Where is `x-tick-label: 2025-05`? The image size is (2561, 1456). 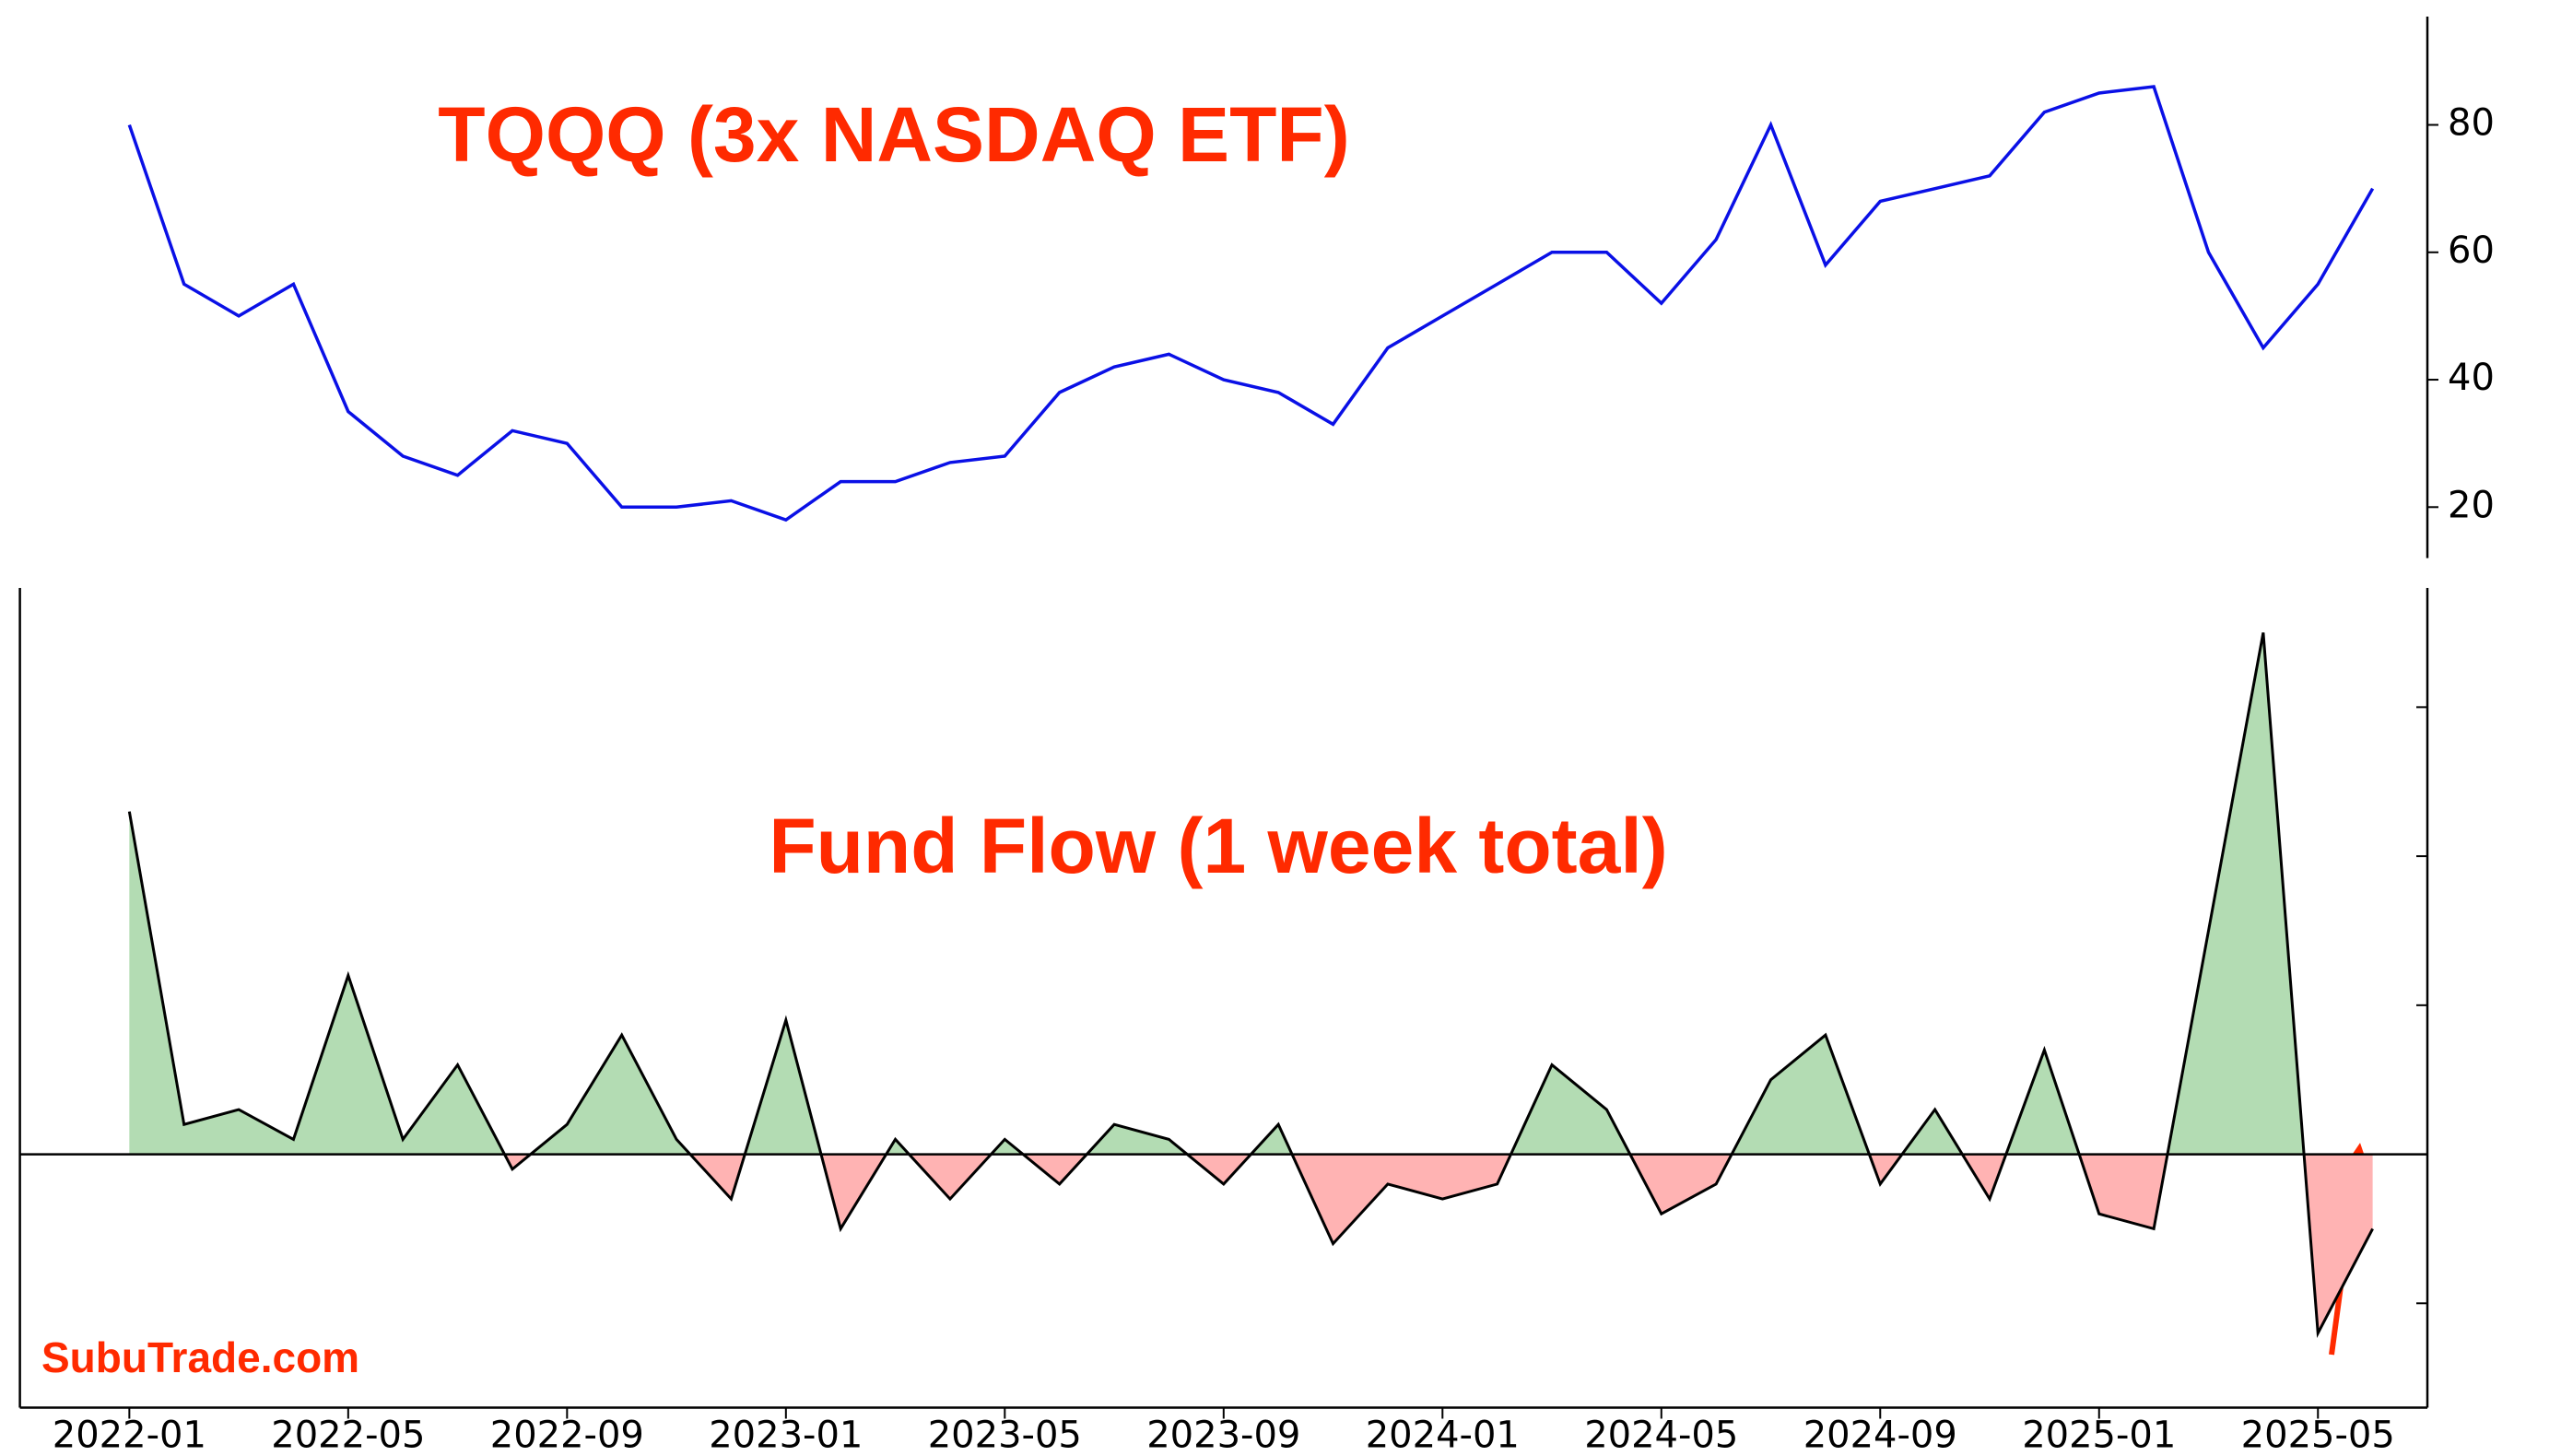
x-tick-label: 2025-05 is located at coordinates (2318, 1435).